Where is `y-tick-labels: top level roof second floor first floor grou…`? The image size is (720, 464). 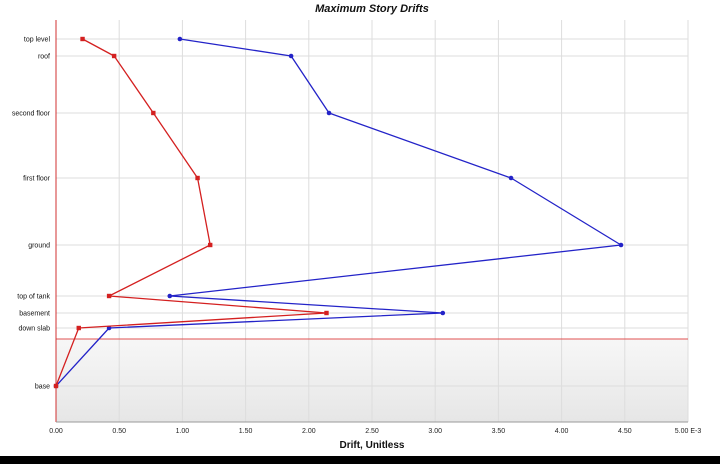 y-tick-labels: top level roof second floor first floor grou… is located at coordinates (31, 214).